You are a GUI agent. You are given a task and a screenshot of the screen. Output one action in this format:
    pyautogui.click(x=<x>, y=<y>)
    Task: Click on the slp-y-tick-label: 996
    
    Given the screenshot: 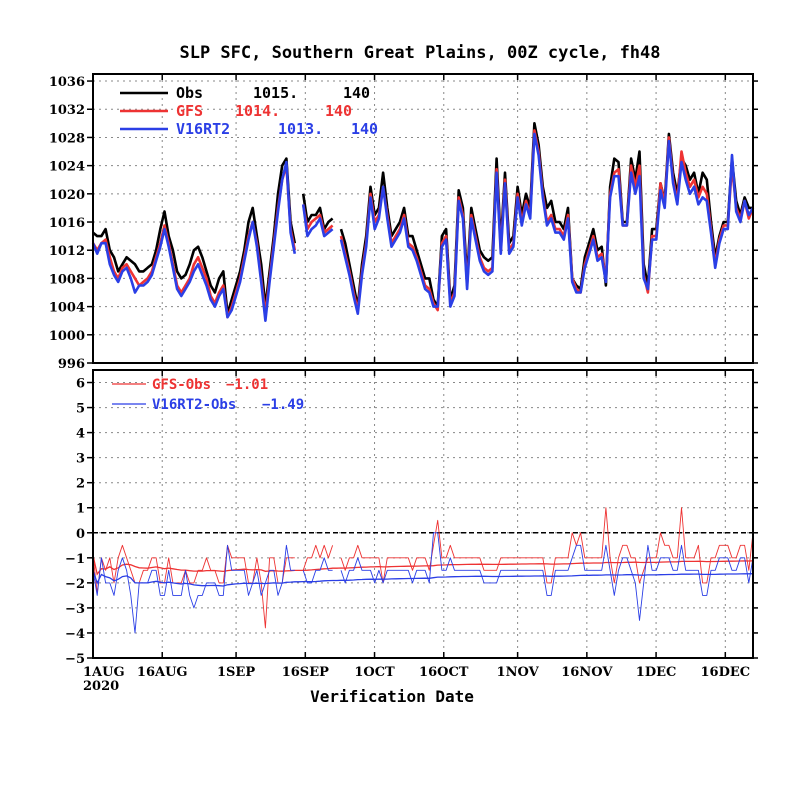 What is the action you would take?
    pyautogui.click(x=71, y=364)
    